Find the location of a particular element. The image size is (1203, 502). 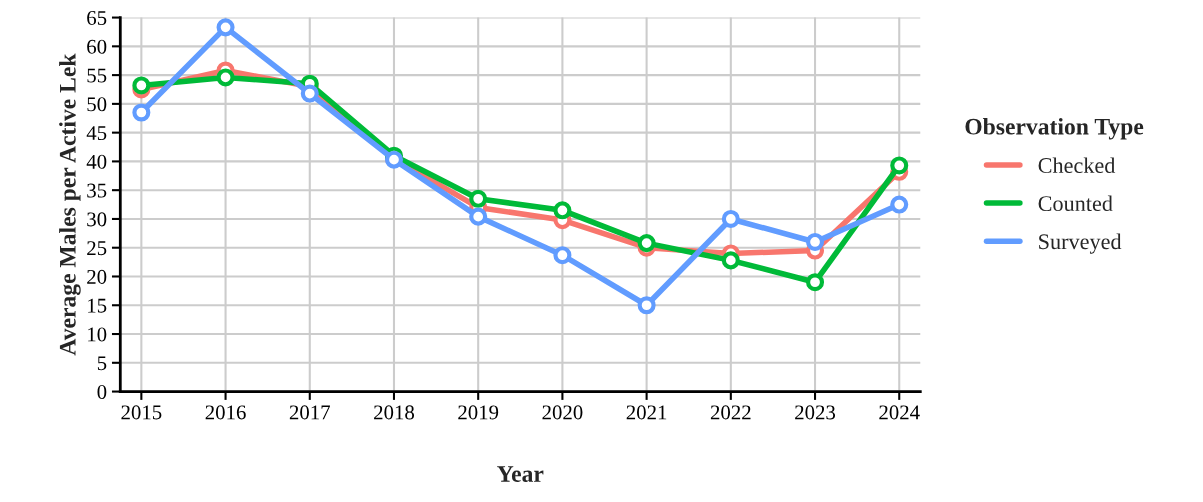

x-tick-label: 2016 is located at coordinates (225, 412).